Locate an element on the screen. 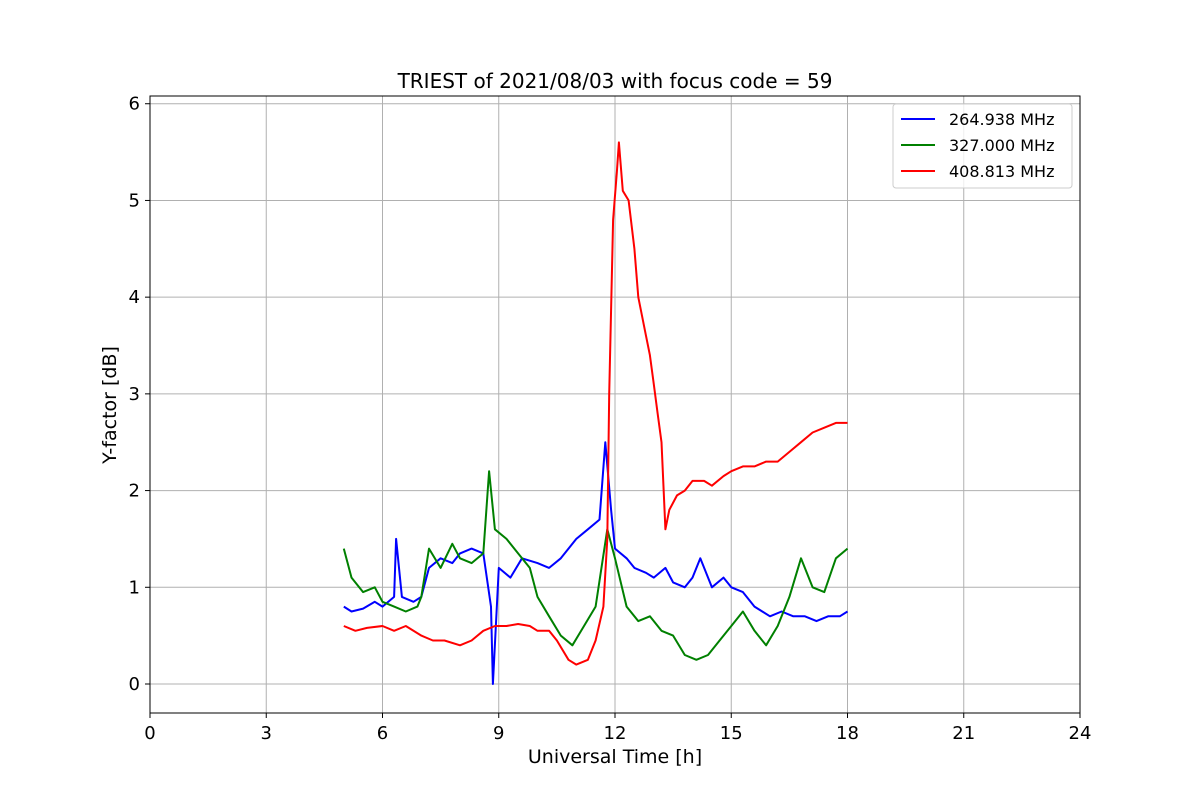  legend: 264.938 MHz 327.000 MHz 408.813 MHz is located at coordinates (982, 146).